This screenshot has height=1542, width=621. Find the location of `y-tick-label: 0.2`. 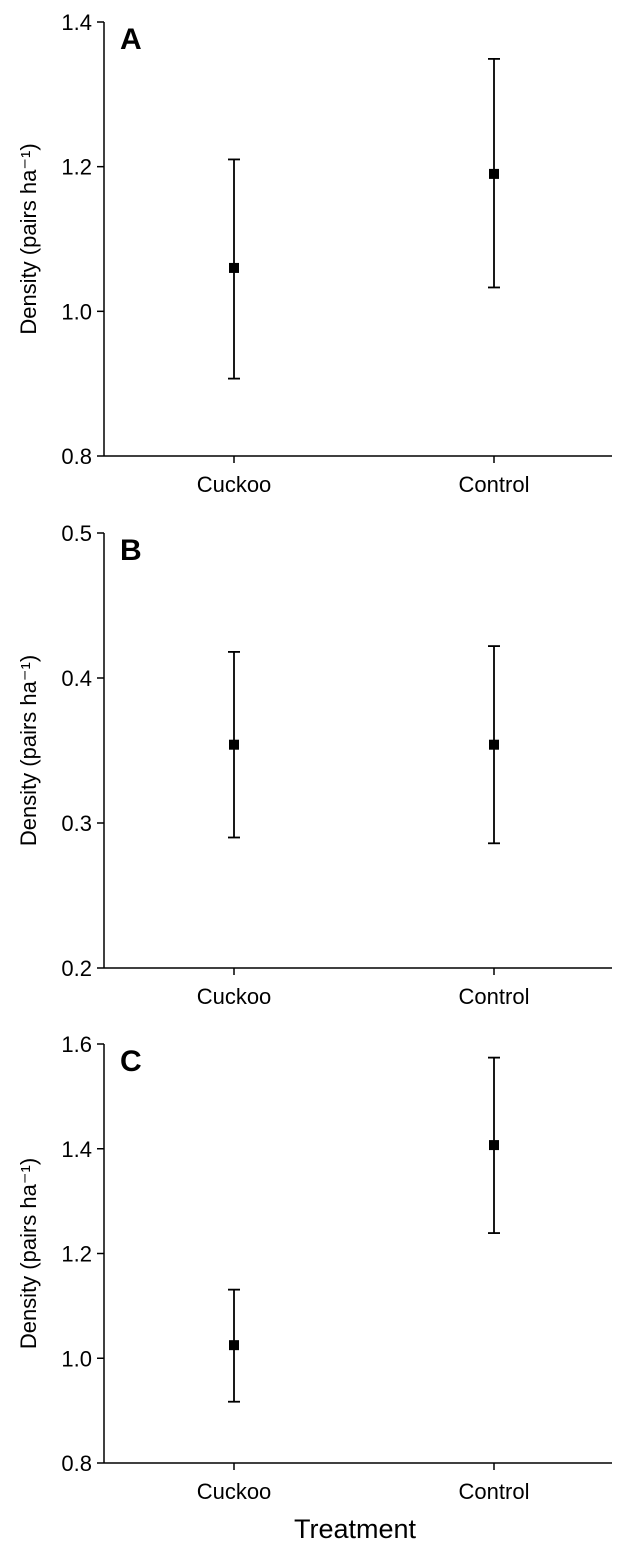

y-tick-label: 0.2 is located at coordinates (76, 968).